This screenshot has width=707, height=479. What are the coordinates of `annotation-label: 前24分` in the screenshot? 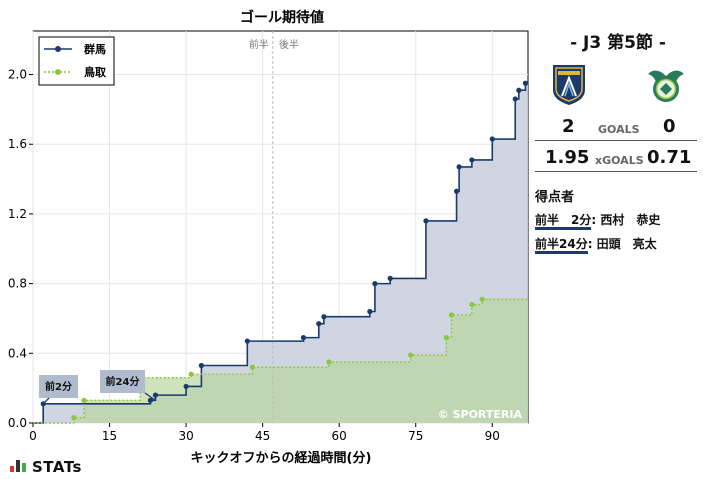 It's located at (123, 381).